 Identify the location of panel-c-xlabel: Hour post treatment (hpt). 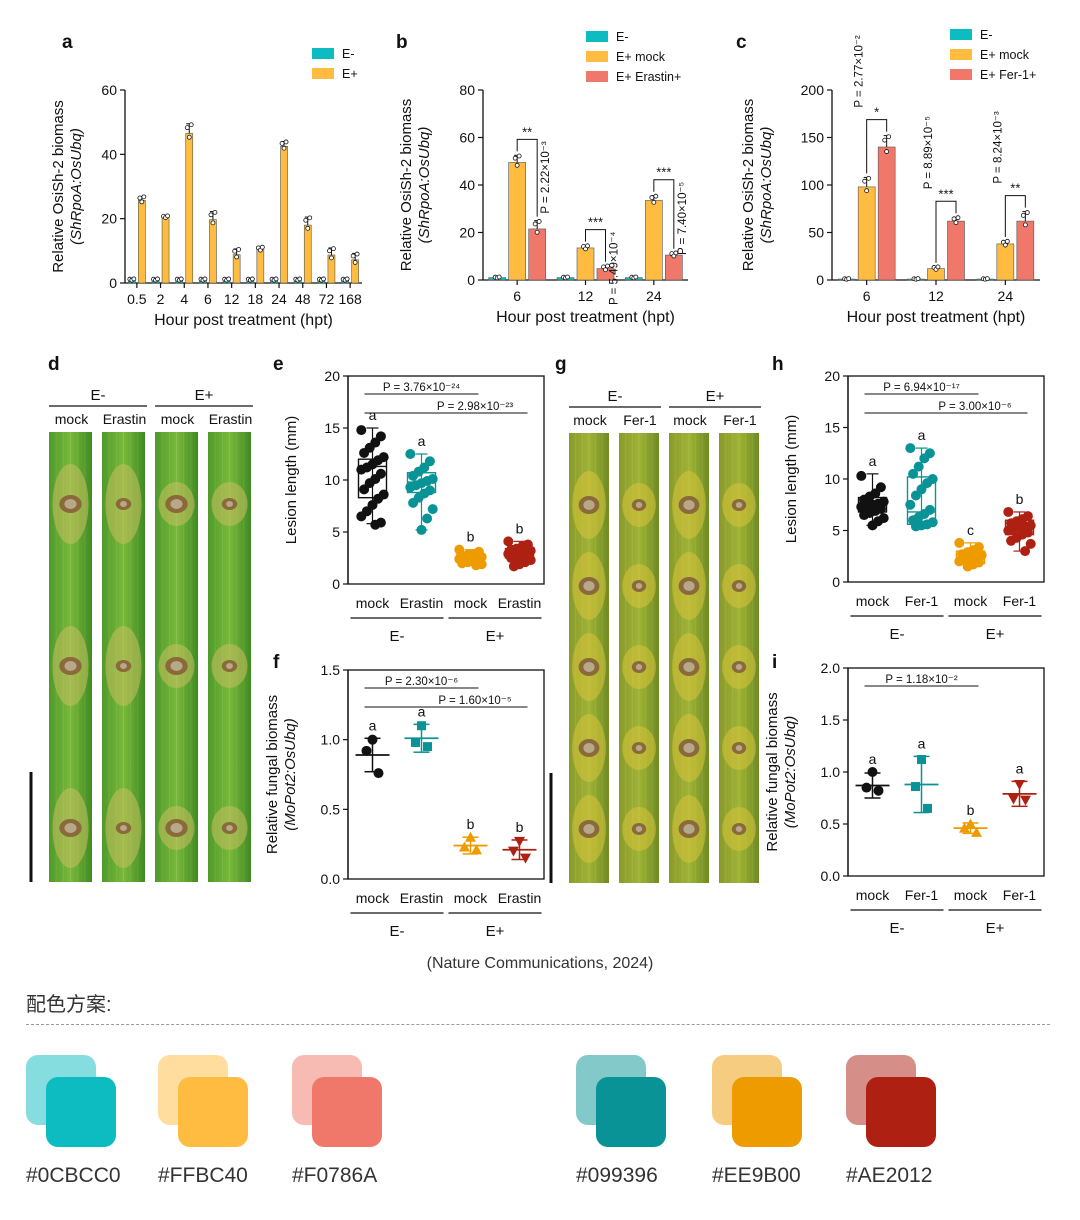
(936, 317).